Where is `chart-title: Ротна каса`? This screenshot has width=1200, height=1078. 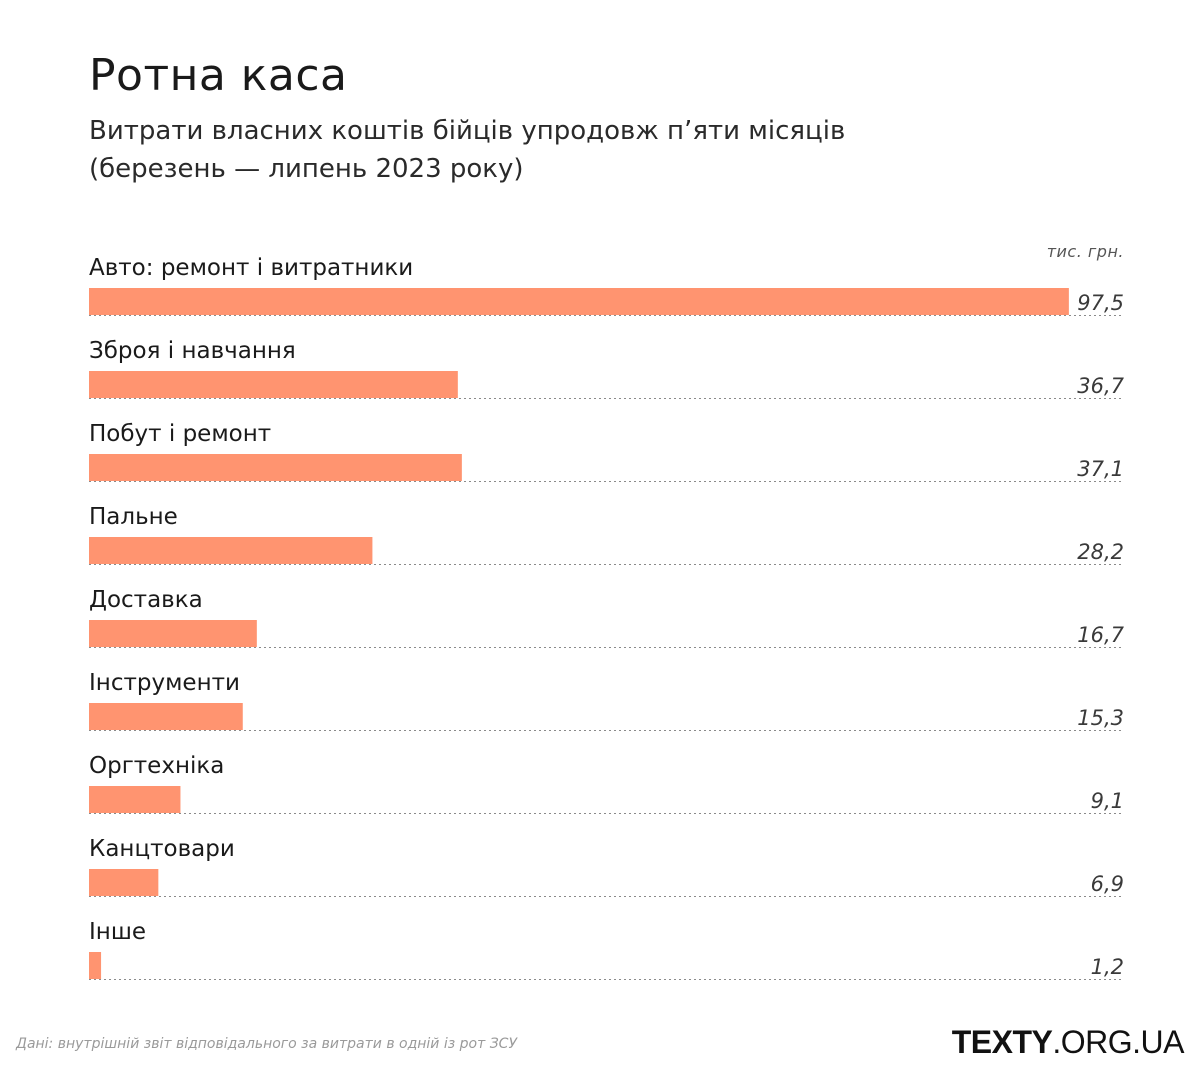 chart-title: Ротна каса is located at coordinates (218, 75).